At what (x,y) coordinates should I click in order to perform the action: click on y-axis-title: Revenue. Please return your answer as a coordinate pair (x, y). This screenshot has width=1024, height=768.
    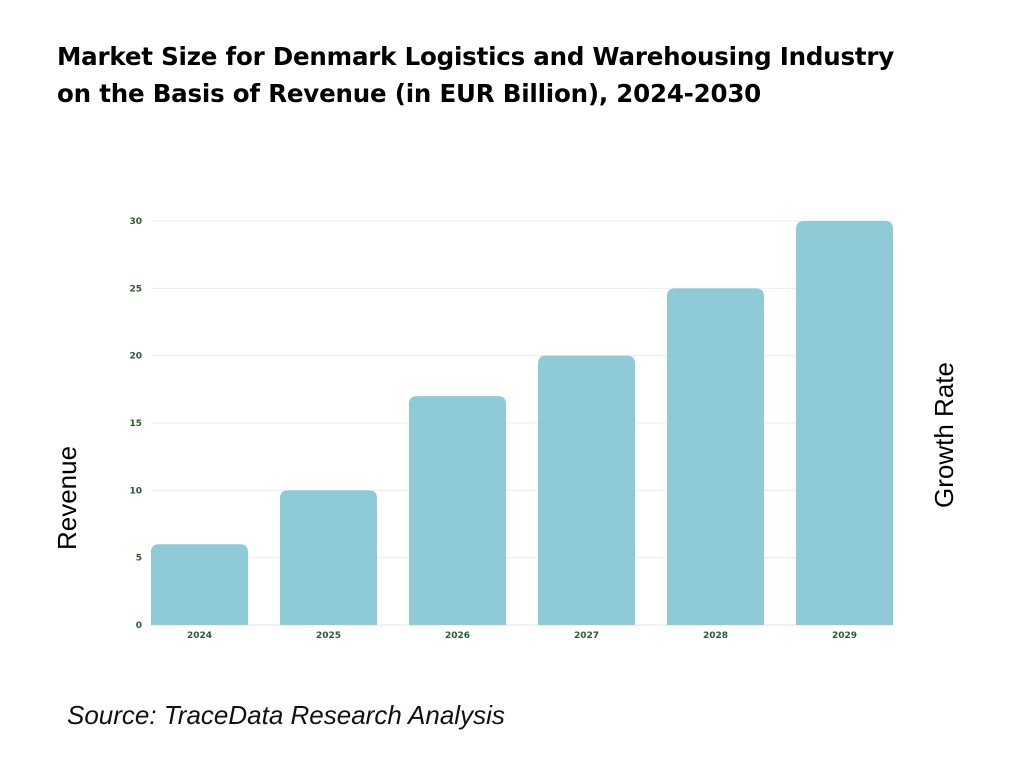
    Looking at the image, I should click on (67, 498).